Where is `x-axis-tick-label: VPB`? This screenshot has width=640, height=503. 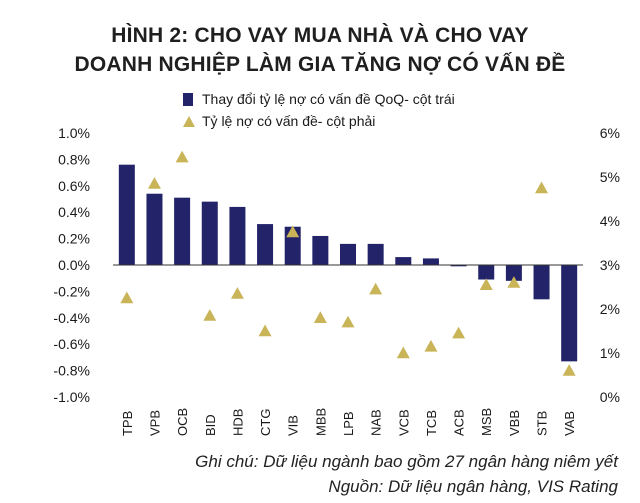 x-axis-tick-label: VPB is located at coordinates (154, 423).